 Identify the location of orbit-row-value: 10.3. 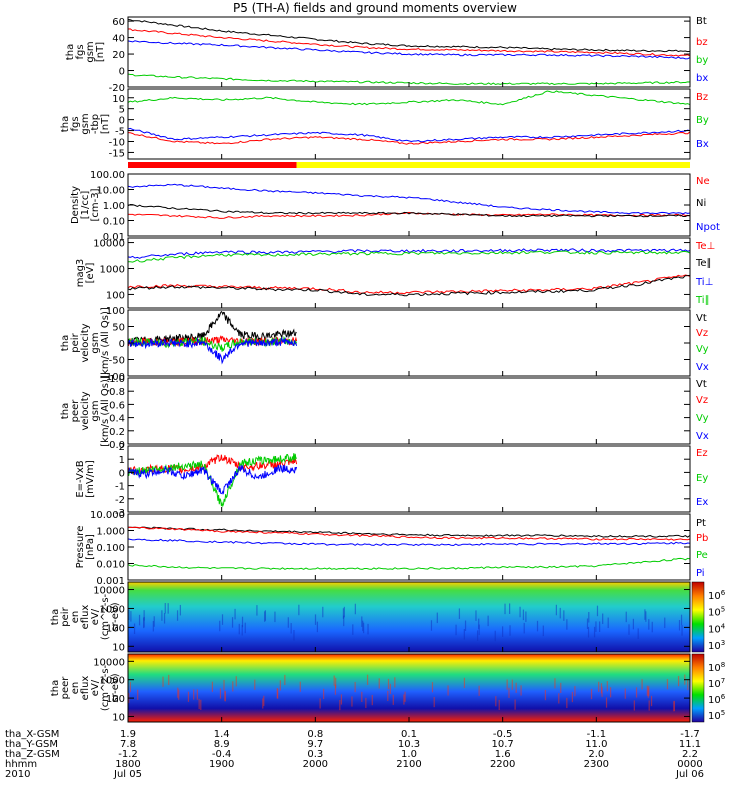
(409, 744).